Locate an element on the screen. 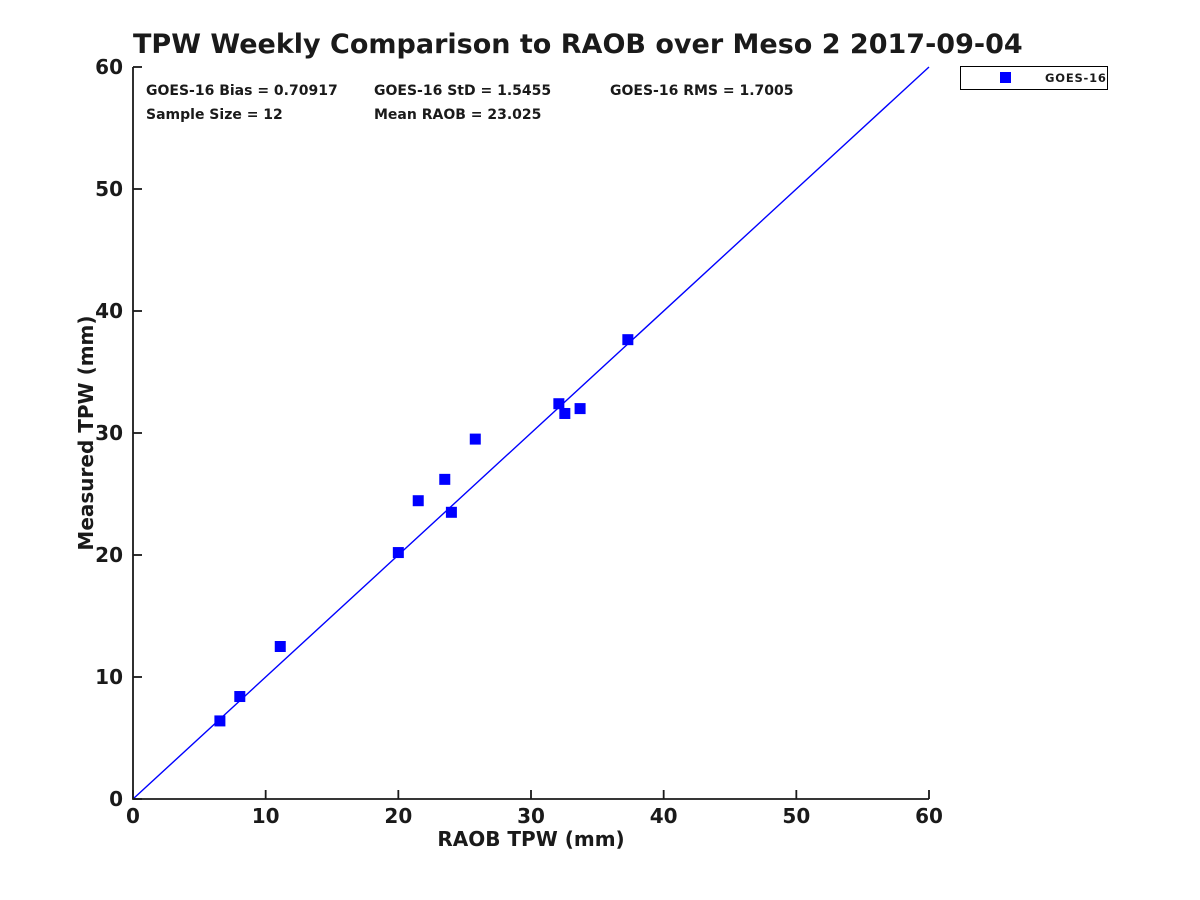 This screenshot has height=900, width=1200. stat-std: GOES-16 StD = 1.5455 is located at coordinates (463, 91).